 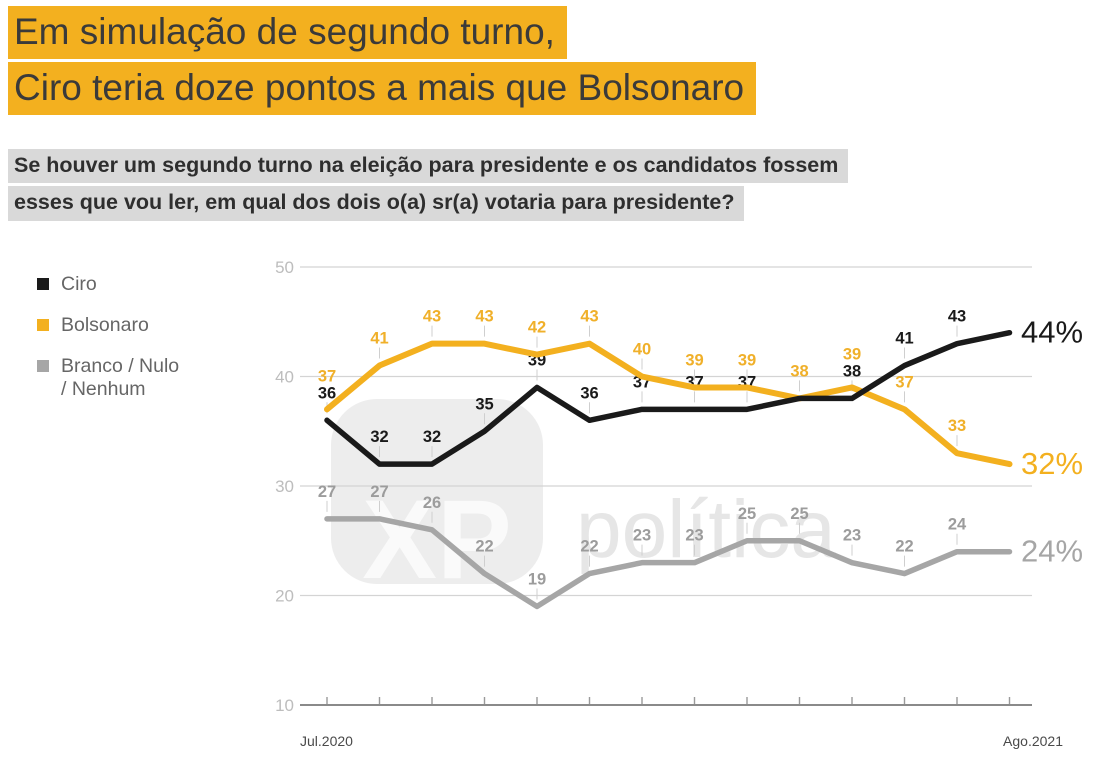 I want to click on data-label-bolsonaro: 41, so click(x=379, y=339).